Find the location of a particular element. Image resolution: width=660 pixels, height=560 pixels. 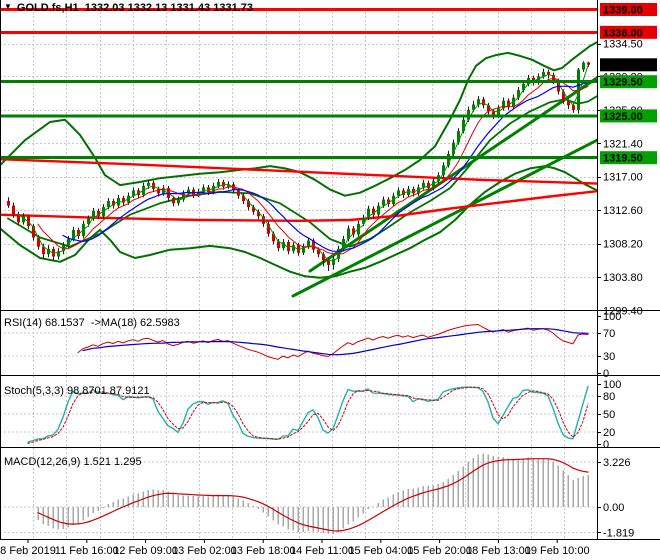

rsi-panel is located at coordinates (333, 342).